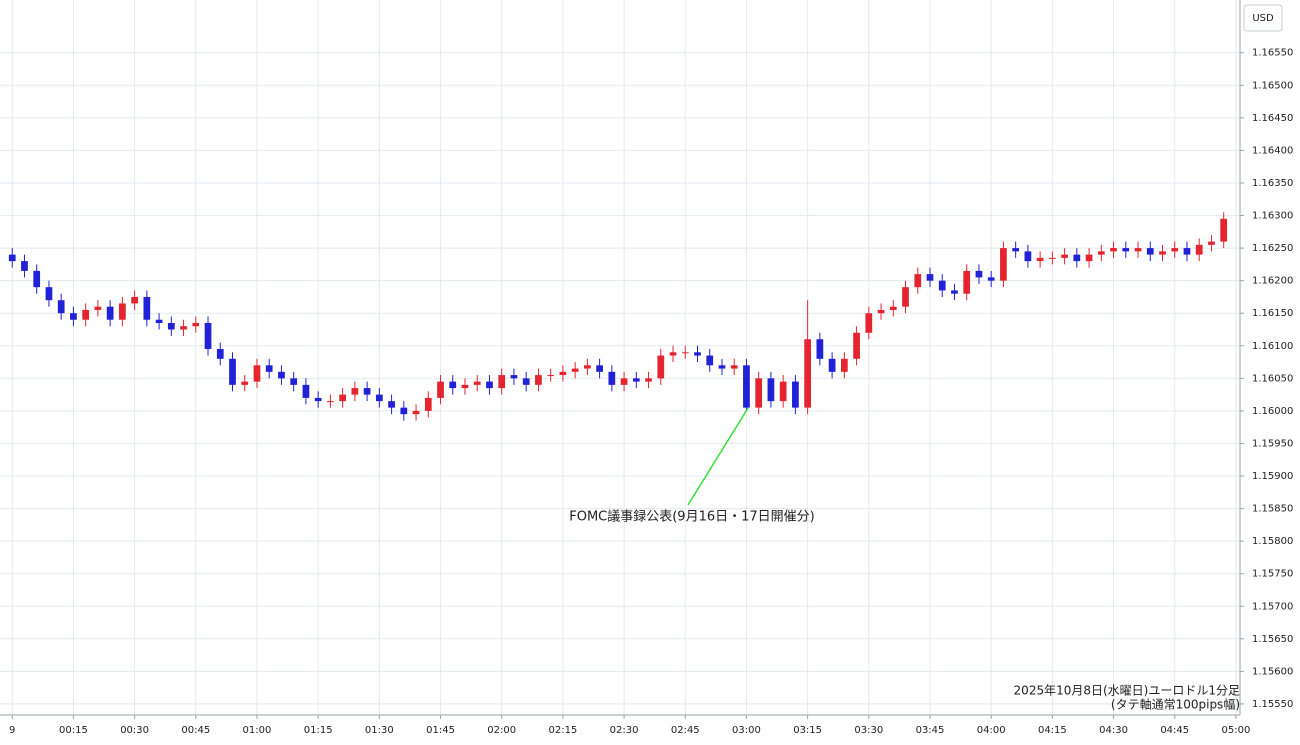 The height and width of the screenshot is (745, 1300). Describe the element at coordinates (807, 730) in the screenshot. I see `x-tick-label: 03:15` at that location.